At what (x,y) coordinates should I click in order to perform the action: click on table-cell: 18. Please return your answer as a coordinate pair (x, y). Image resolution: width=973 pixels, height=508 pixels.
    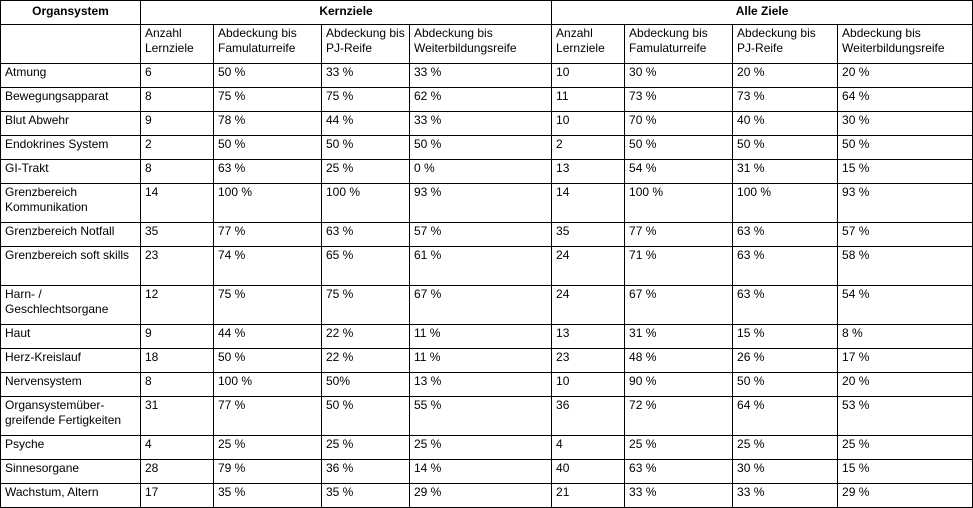
    Looking at the image, I should click on (177, 360).